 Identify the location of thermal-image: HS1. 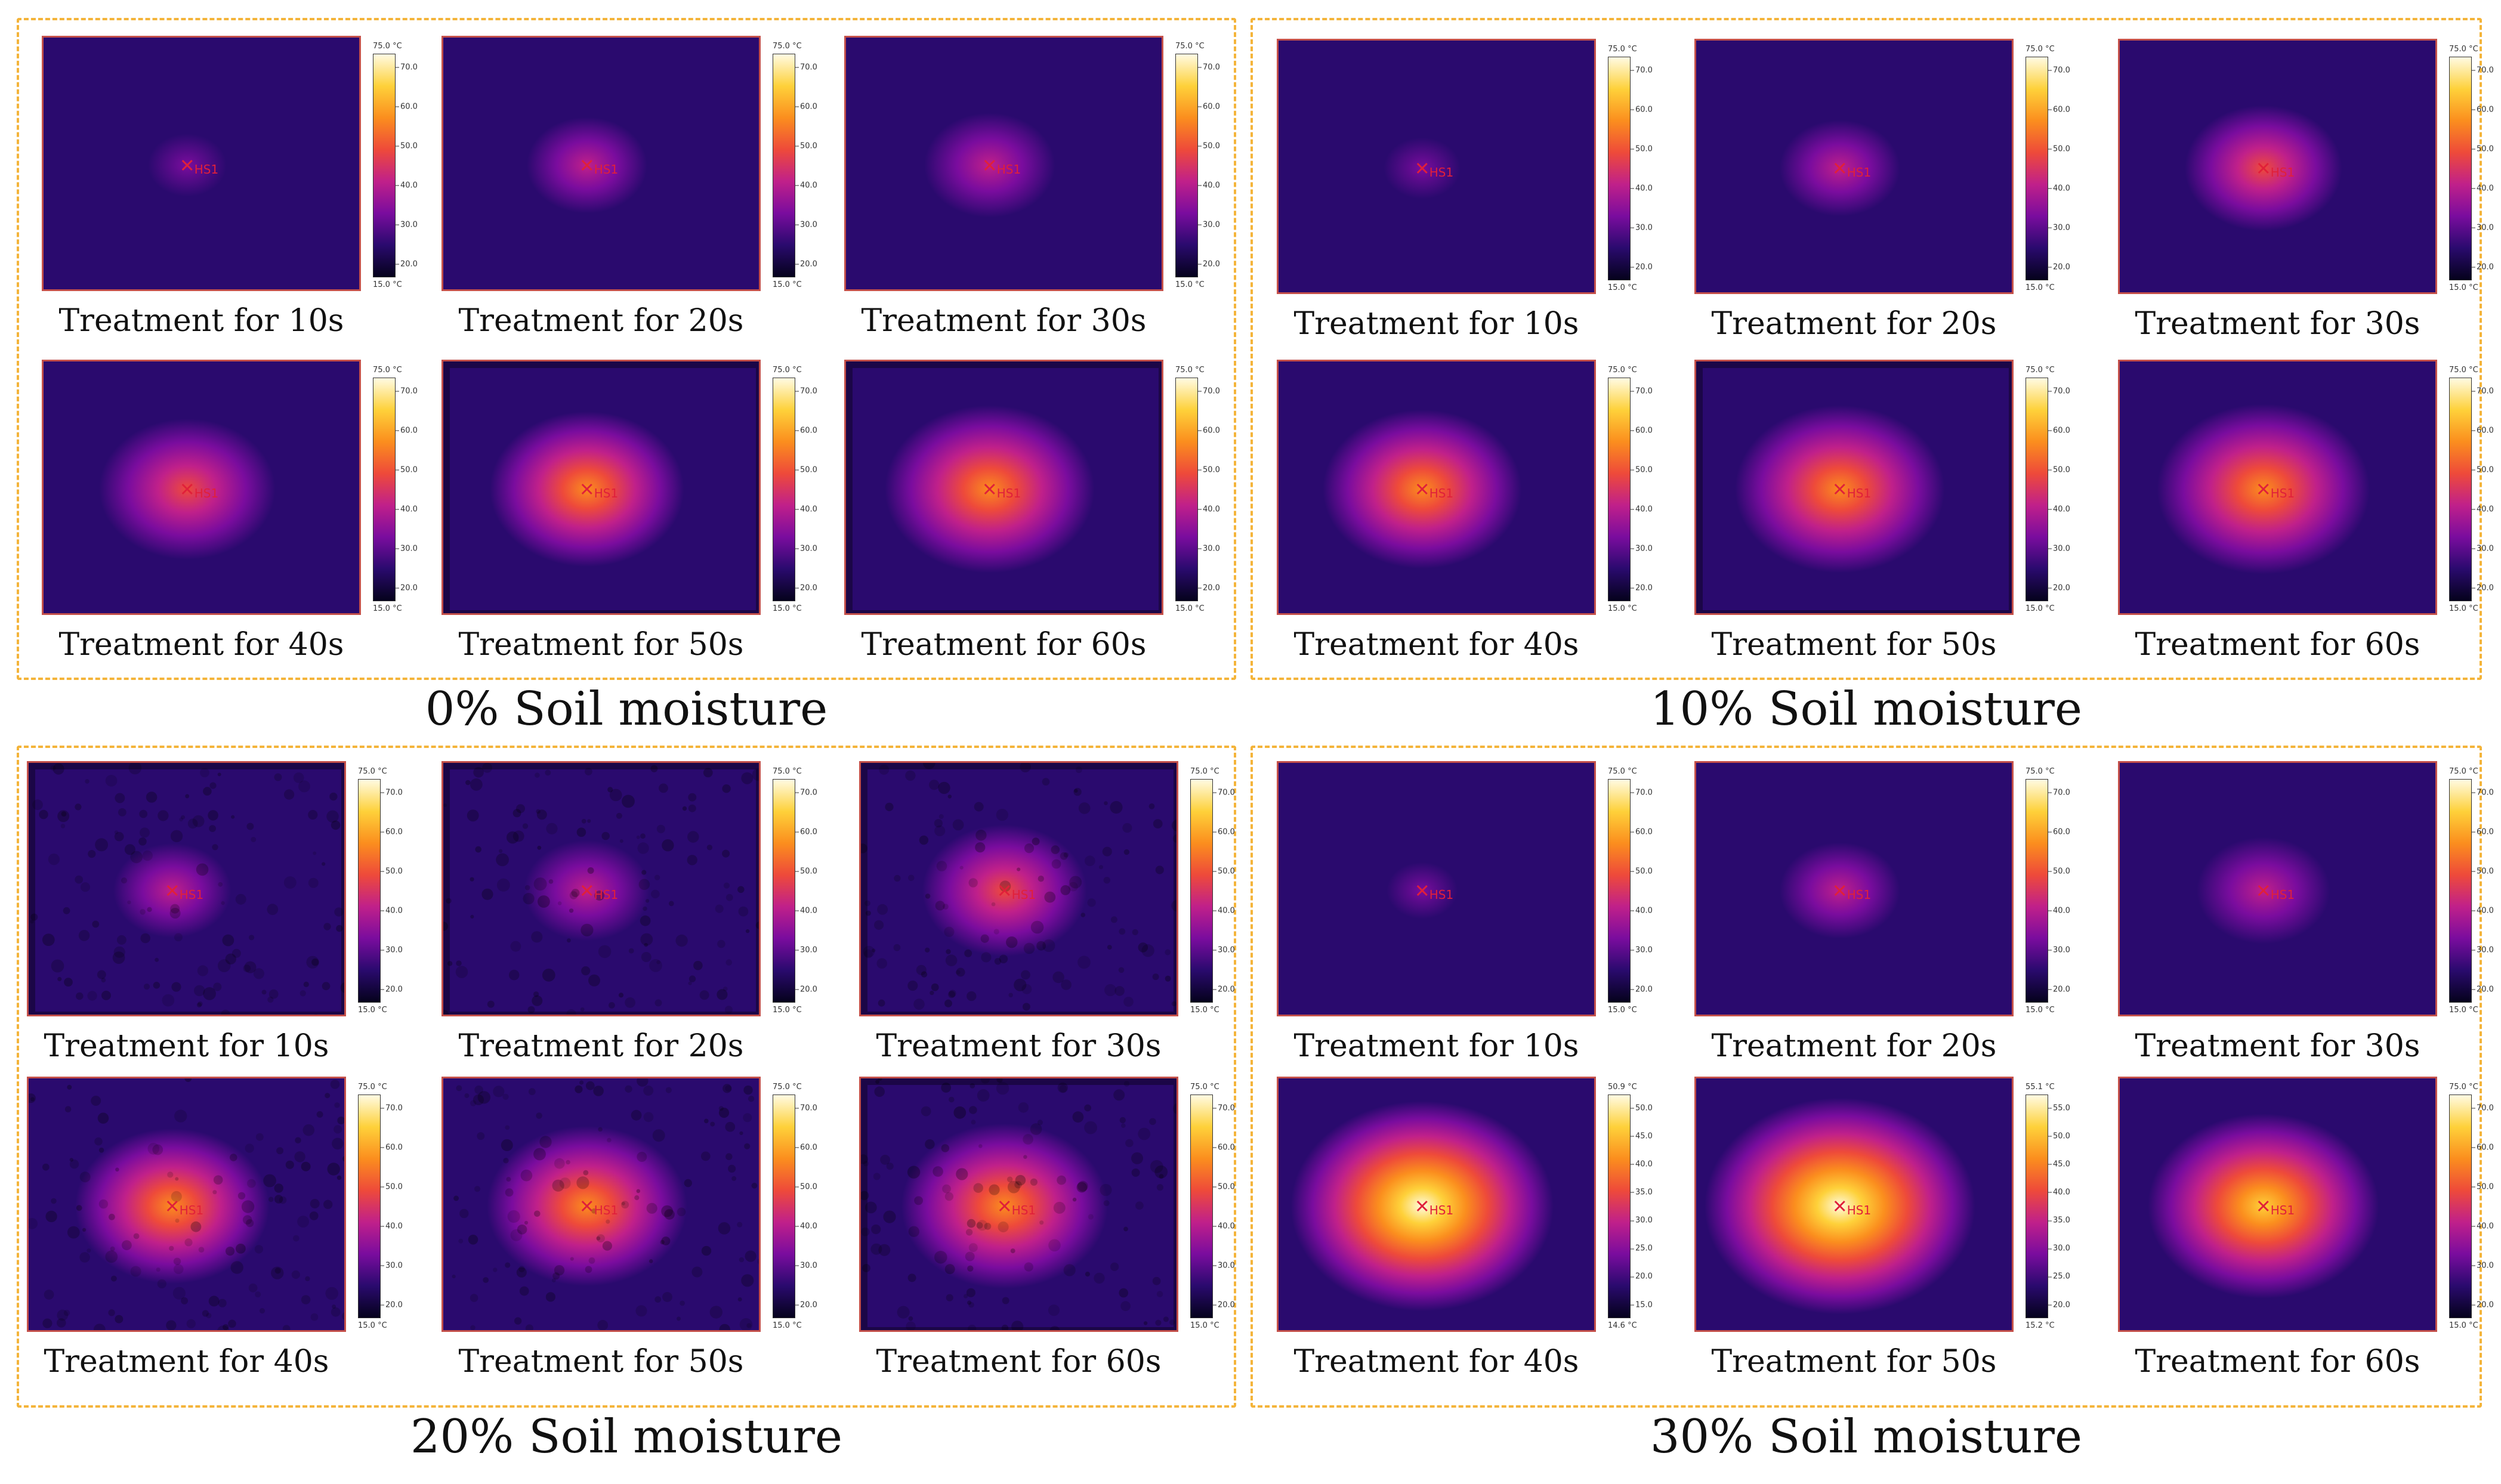
(201, 487).